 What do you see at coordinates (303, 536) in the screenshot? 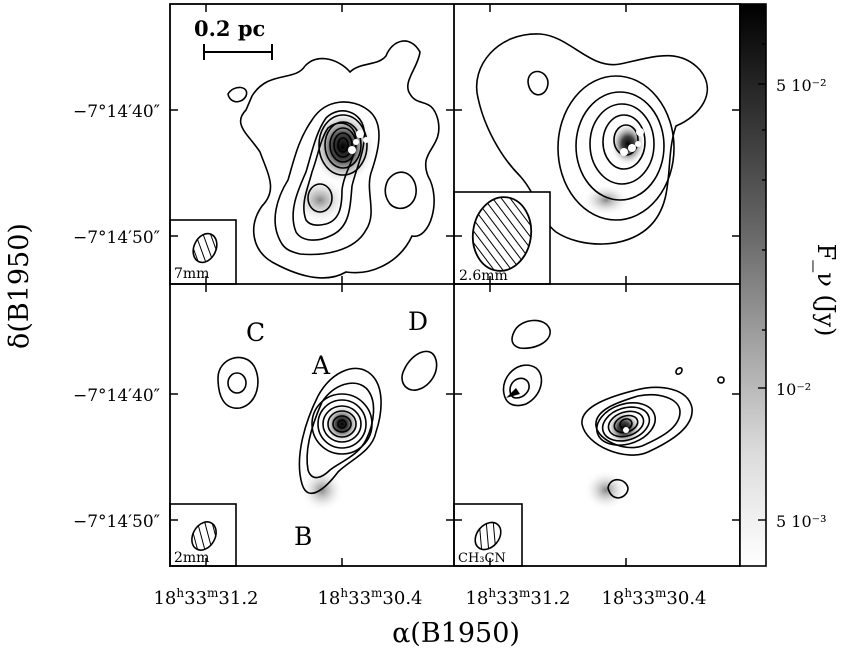
I see `source-label-b: B` at bounding box center [303, 536].